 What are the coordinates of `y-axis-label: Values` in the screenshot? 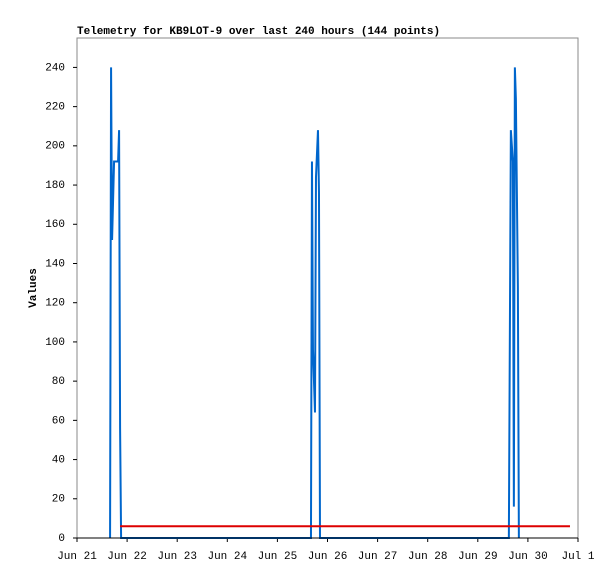 It's located at (34, 288).